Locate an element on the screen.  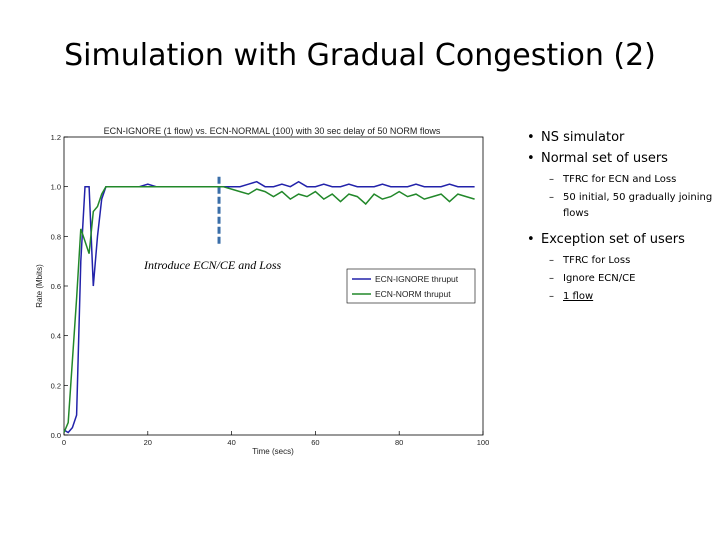
legend-label-ecn-norm: ECN-NORM thruput is located at coordinates (413, 294).